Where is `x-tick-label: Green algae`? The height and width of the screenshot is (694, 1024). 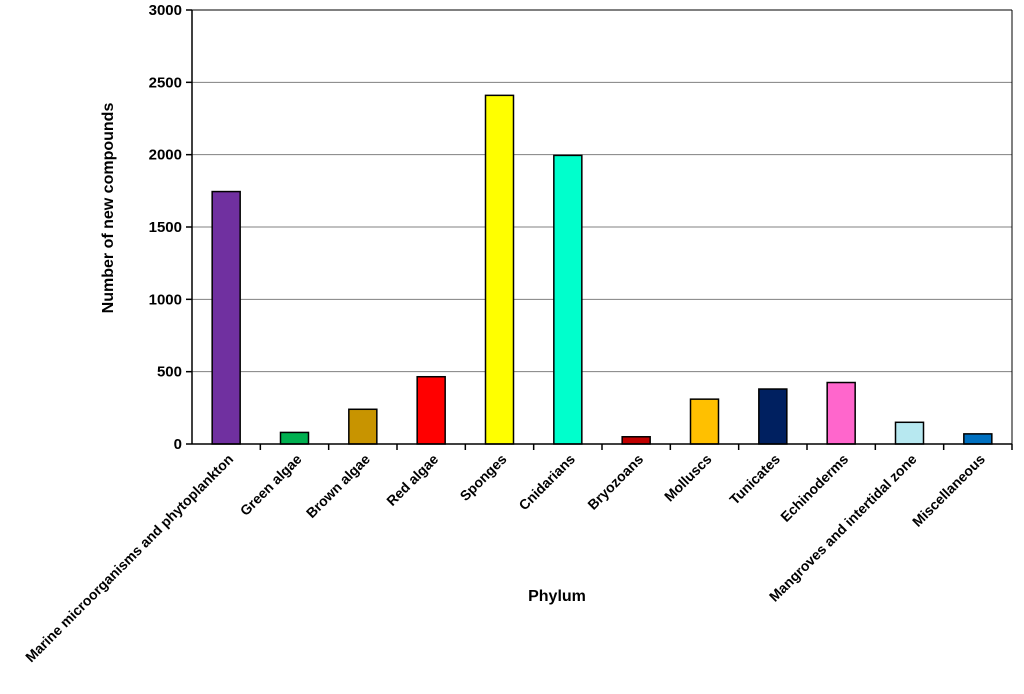 x-tick-label: Green algae is located at coordinates (271, 485).